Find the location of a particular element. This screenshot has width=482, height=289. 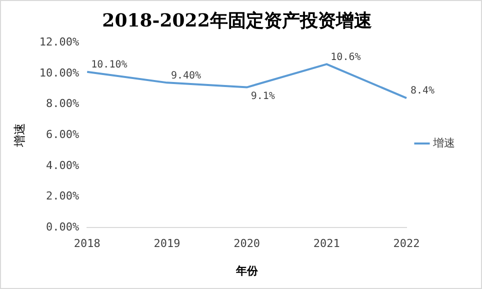

x-axis-title: 年份 is located at coordinates (246, 271).